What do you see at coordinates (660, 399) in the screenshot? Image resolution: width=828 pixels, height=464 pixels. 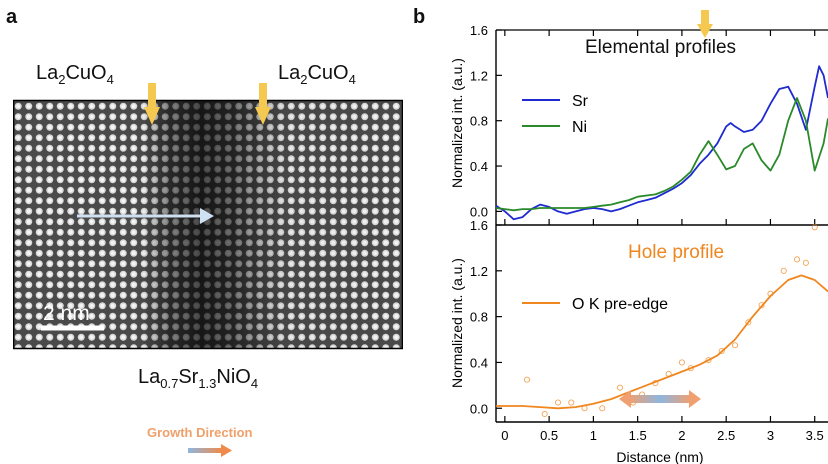 I see `hole-range-arrow-icon` at bounding box center [660, 399].